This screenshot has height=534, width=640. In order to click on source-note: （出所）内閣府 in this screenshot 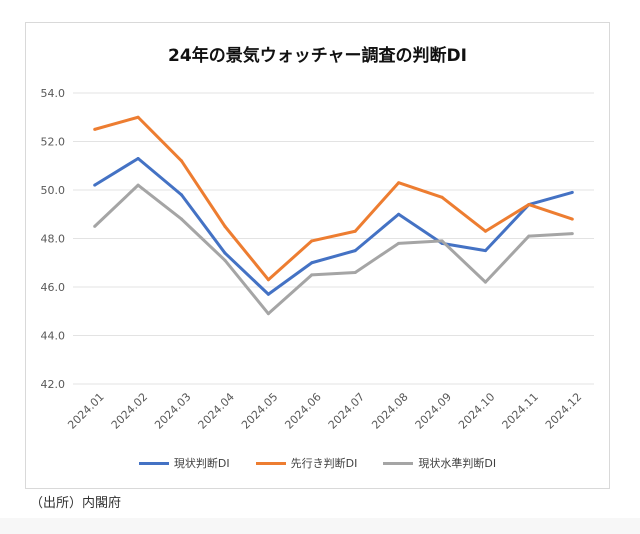, I will do `click(76, 503)`.